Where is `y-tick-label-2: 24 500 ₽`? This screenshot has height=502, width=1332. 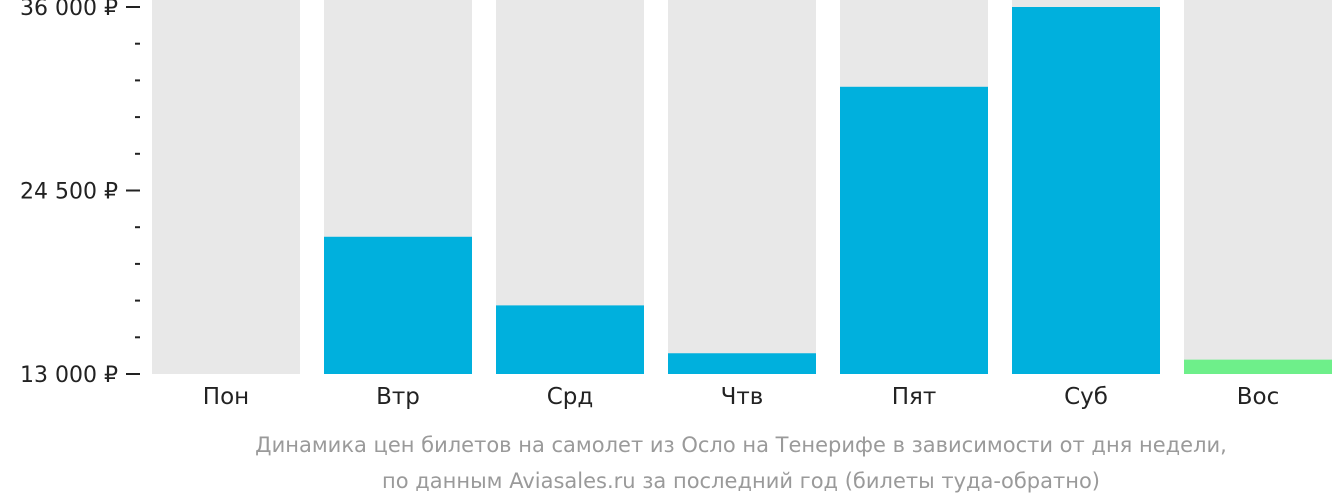
y-tick-label-2: 24 500 ₽ is located at coordinates (69, 192).